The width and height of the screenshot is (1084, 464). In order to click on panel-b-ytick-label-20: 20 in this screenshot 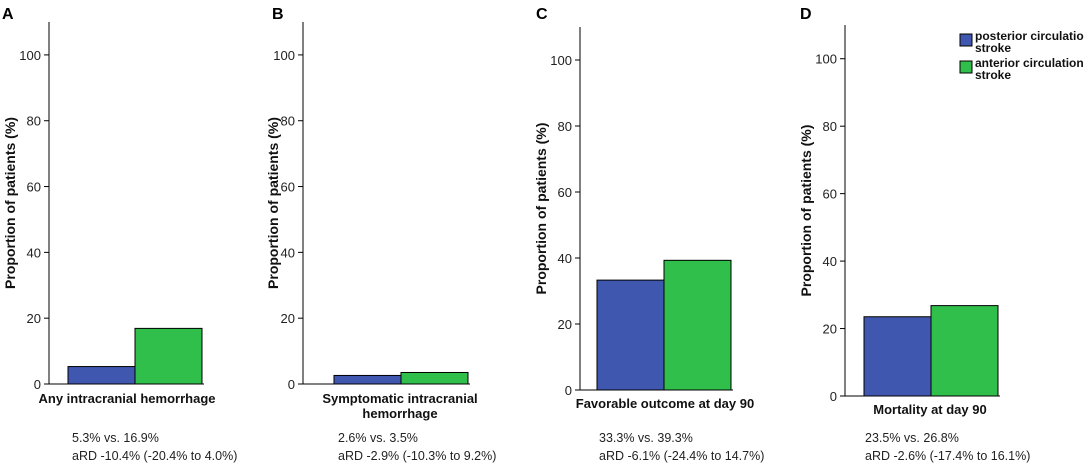, I will do `click(288, 318)`.